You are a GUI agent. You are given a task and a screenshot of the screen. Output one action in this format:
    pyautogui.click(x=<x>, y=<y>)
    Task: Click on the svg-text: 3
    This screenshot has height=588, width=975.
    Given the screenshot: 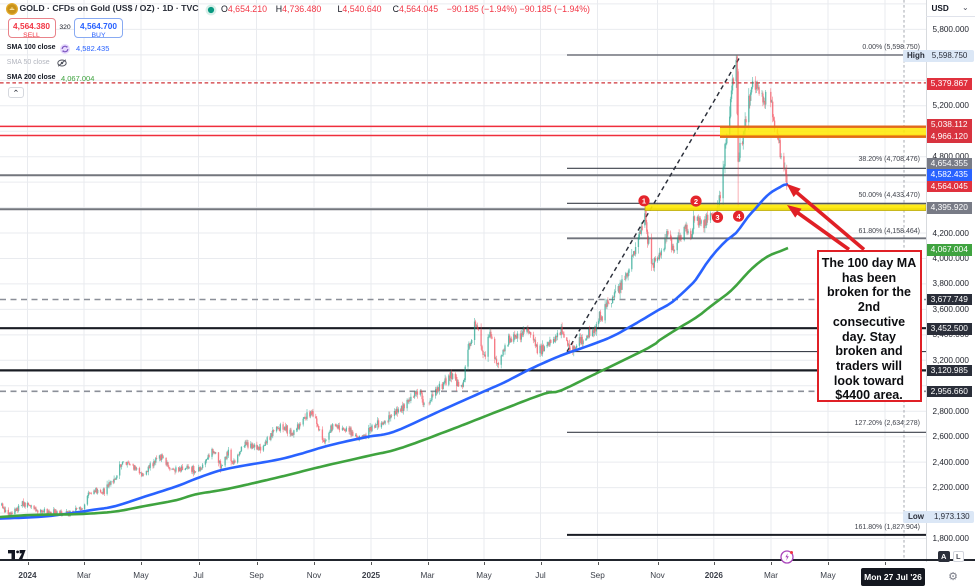 What is the action you would take?
    pyautogui.click(x=717, y=217)
    